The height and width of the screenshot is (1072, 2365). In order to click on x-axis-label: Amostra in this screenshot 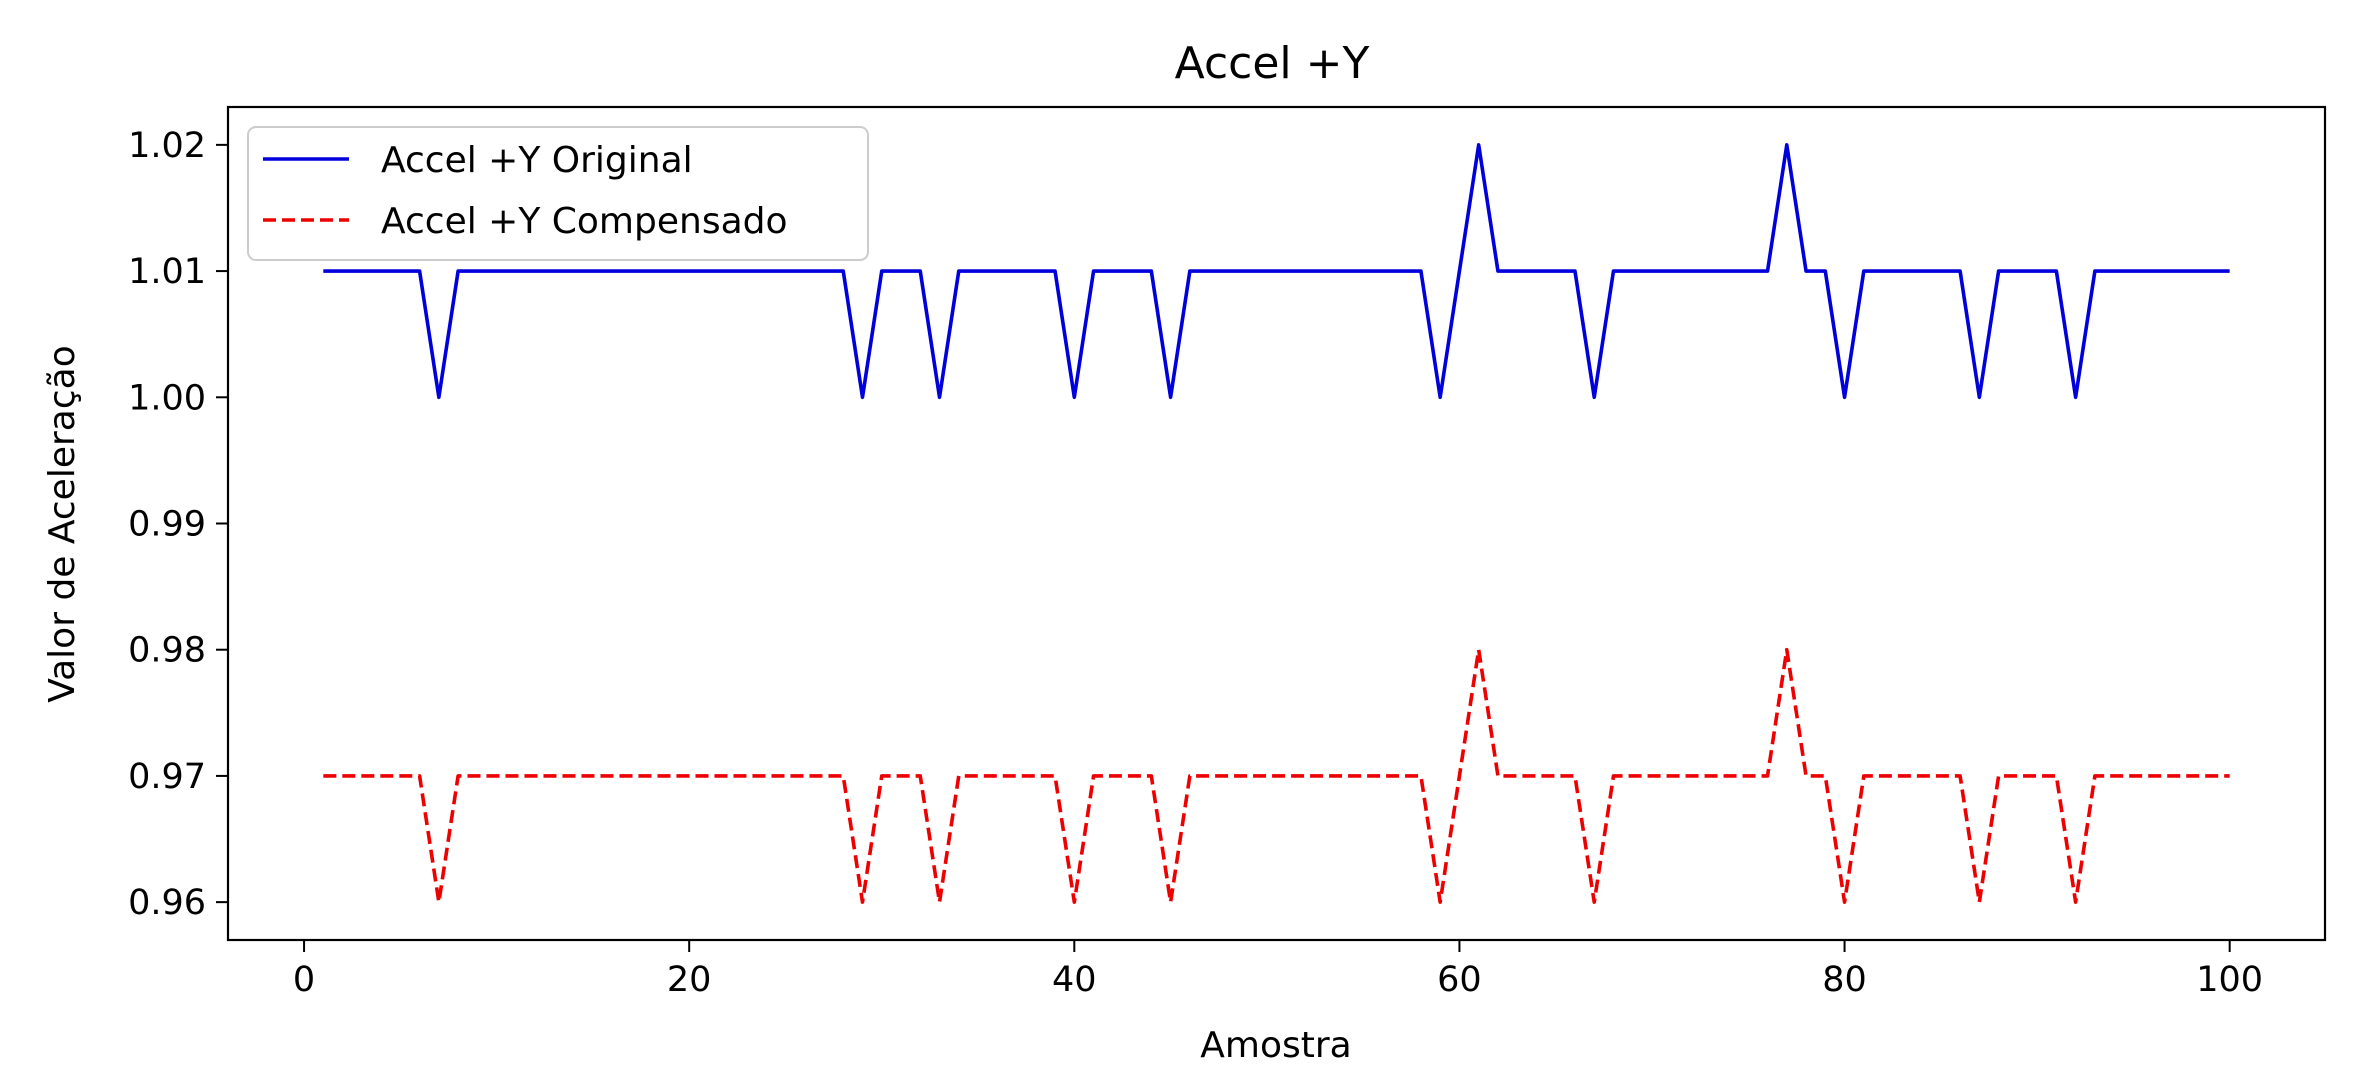, I will do `click(1275, 1045)`.